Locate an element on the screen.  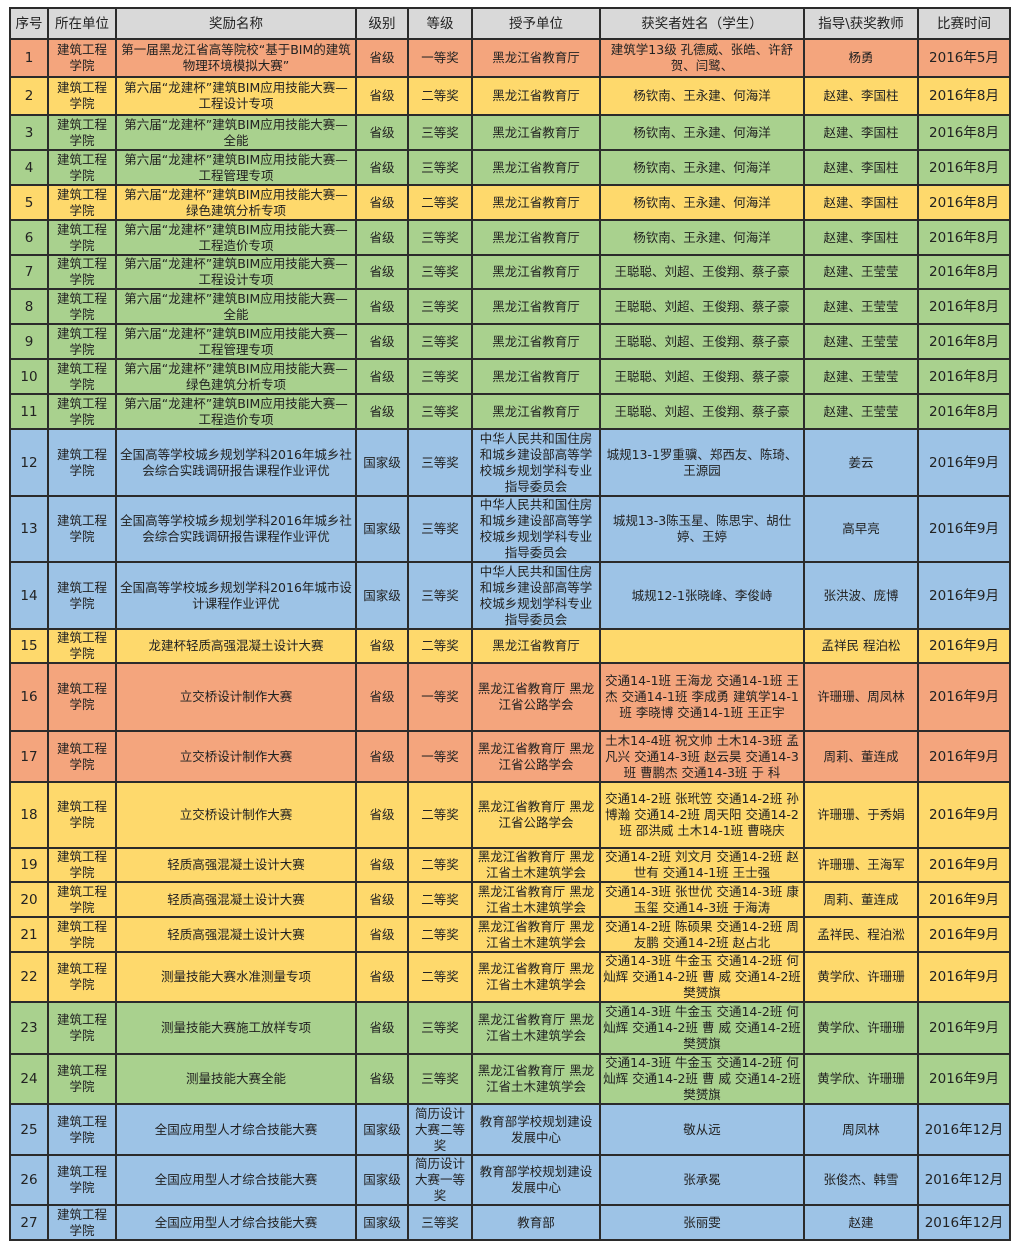
cell-no: 17 is located at coordinates (29, 756).